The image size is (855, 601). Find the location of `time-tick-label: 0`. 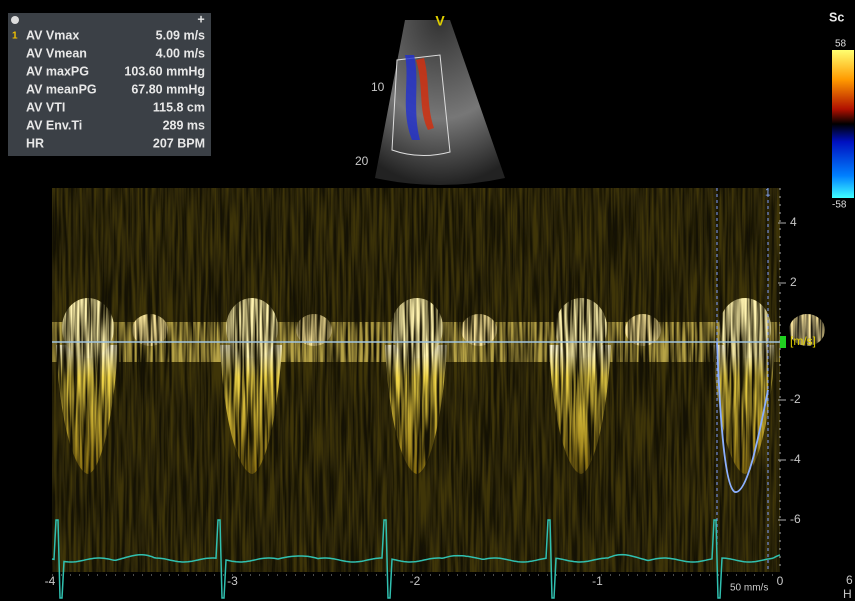

time-tick-label: 0 is located at coordinates (780, 581).